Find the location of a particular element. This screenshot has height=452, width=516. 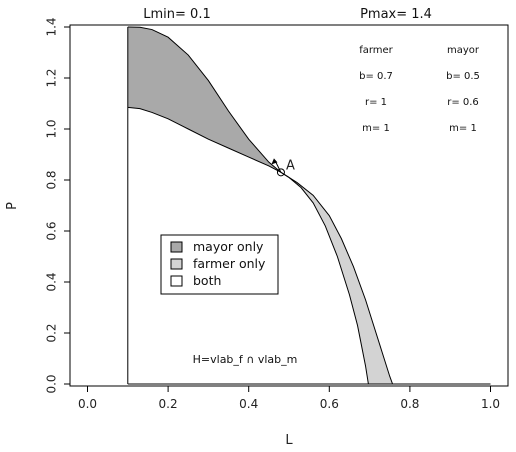

farmer-title: farmer is located at coordinates (376, 50).